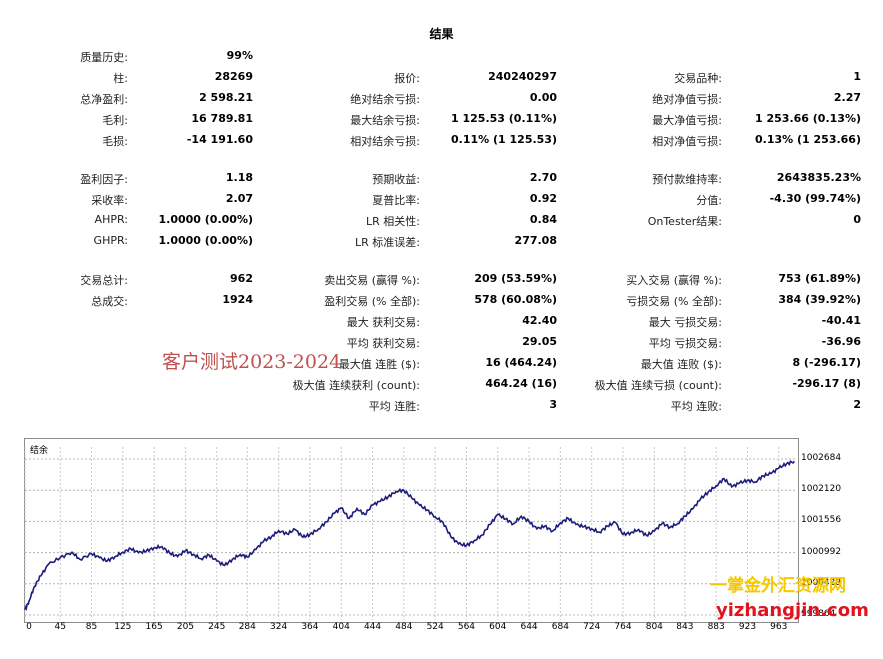 The height and width of the screenshot is (659, 883). What do you see at coordinates (529, 627) in the screenshot?
I see `x-tick-label: 644` at bounding box center [529, 627].